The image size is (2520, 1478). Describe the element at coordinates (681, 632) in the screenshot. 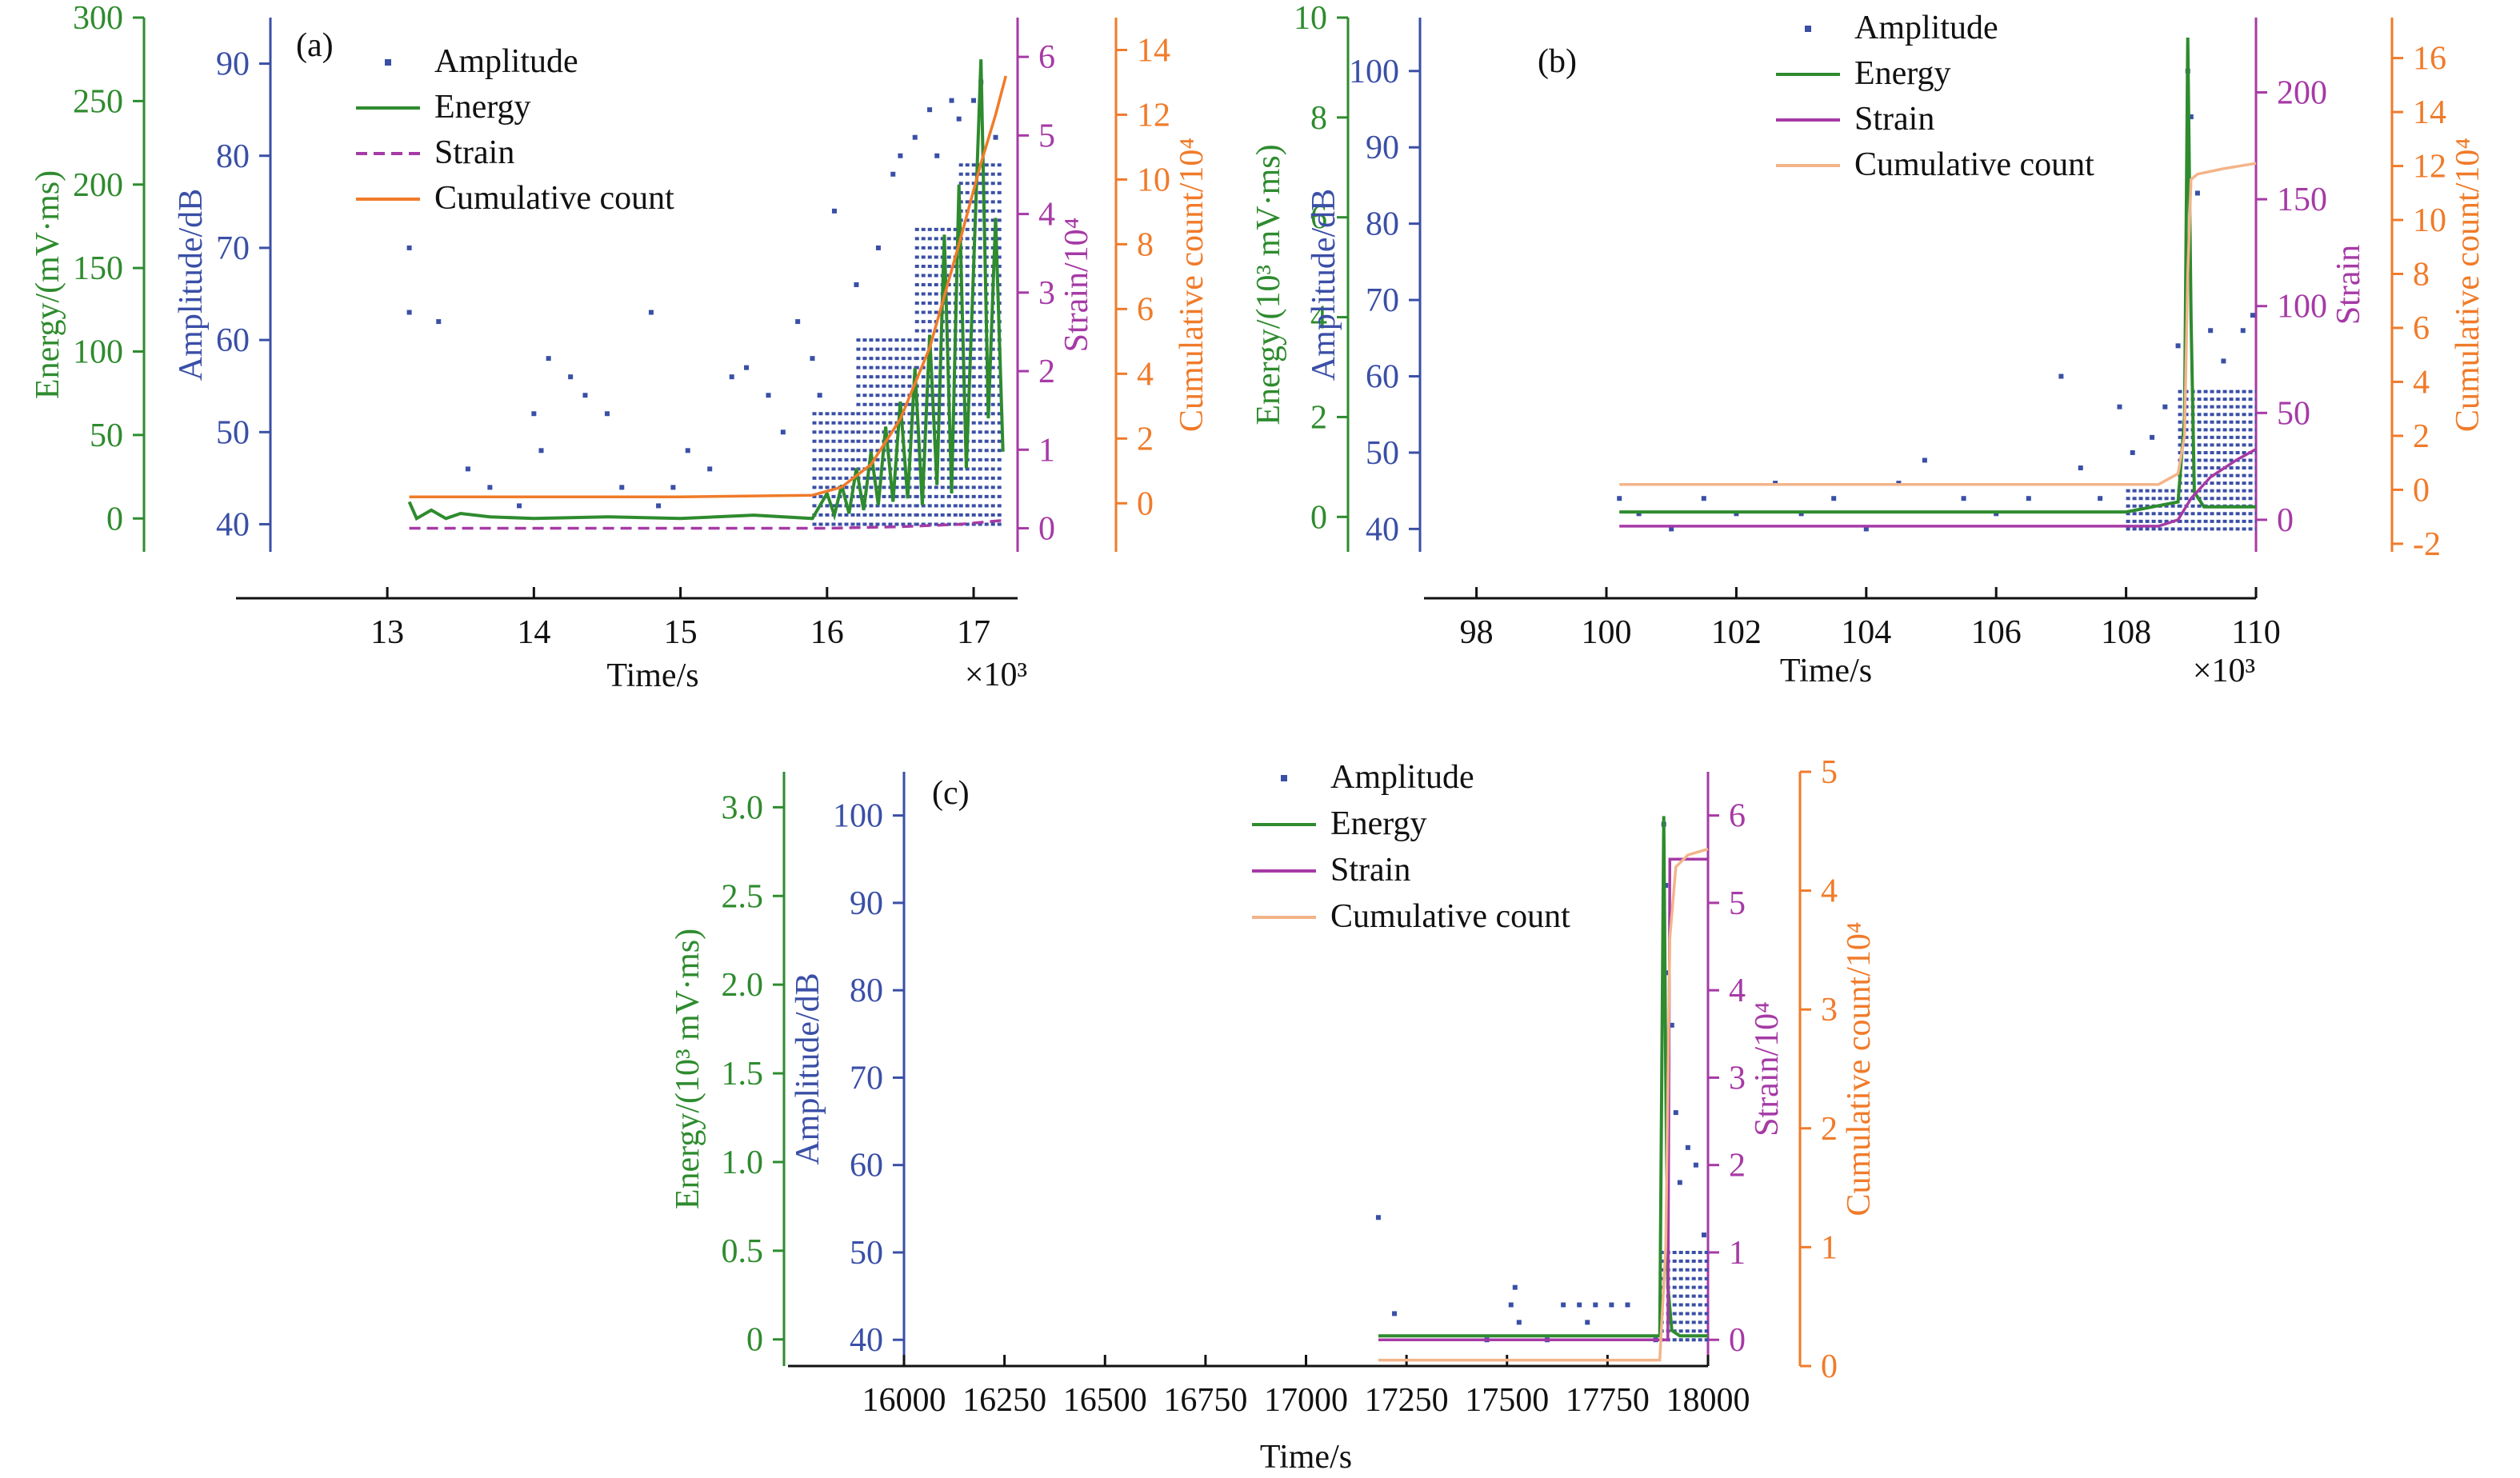

I see `x-tick-label: 15` at that location.